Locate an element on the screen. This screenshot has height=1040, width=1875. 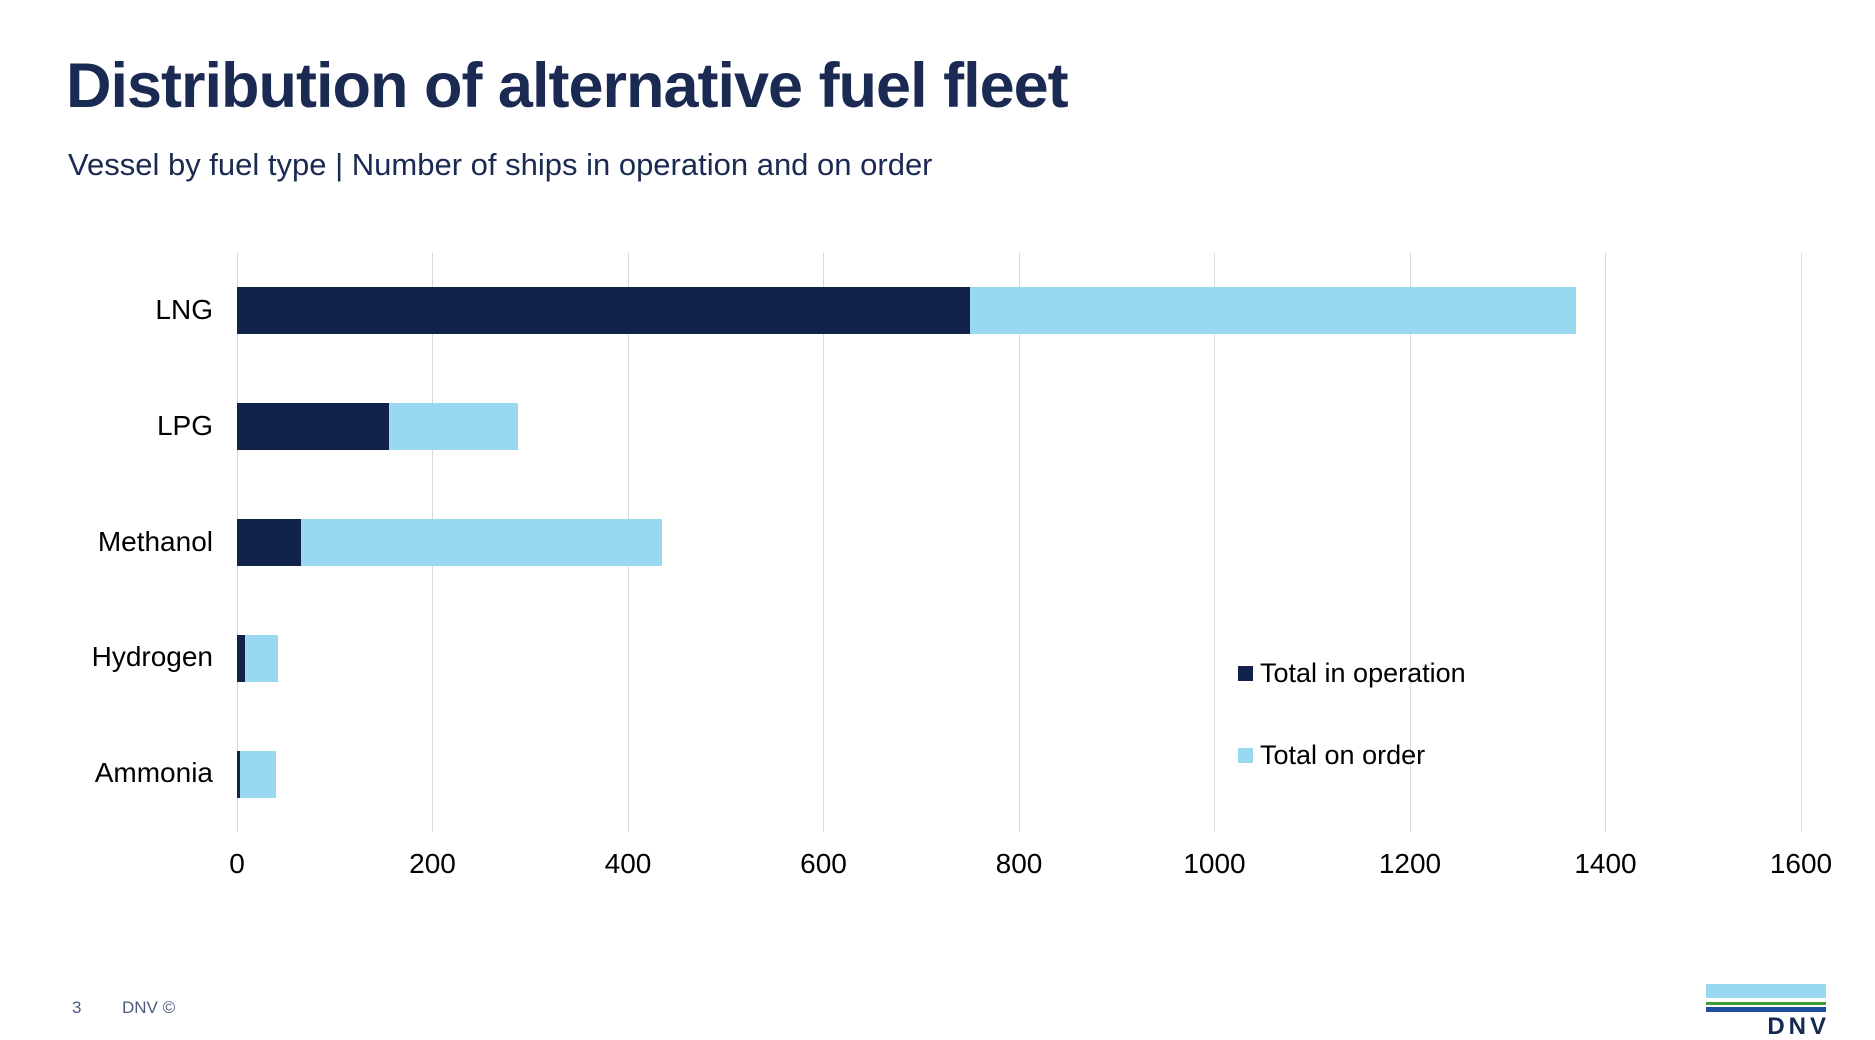
x-tick-label-1000: 1000 is located at coordinates (1214, 863).